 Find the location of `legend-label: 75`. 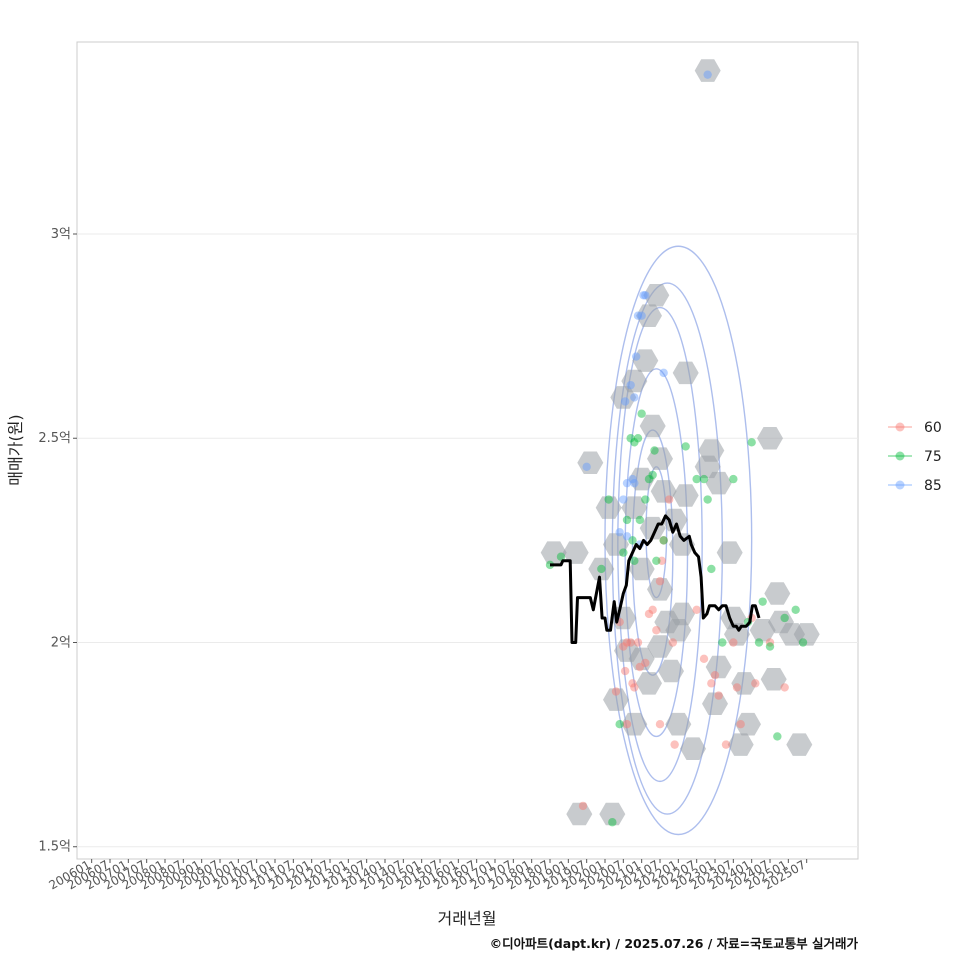

legend-label: 75 is located at coordinates (933, 457).